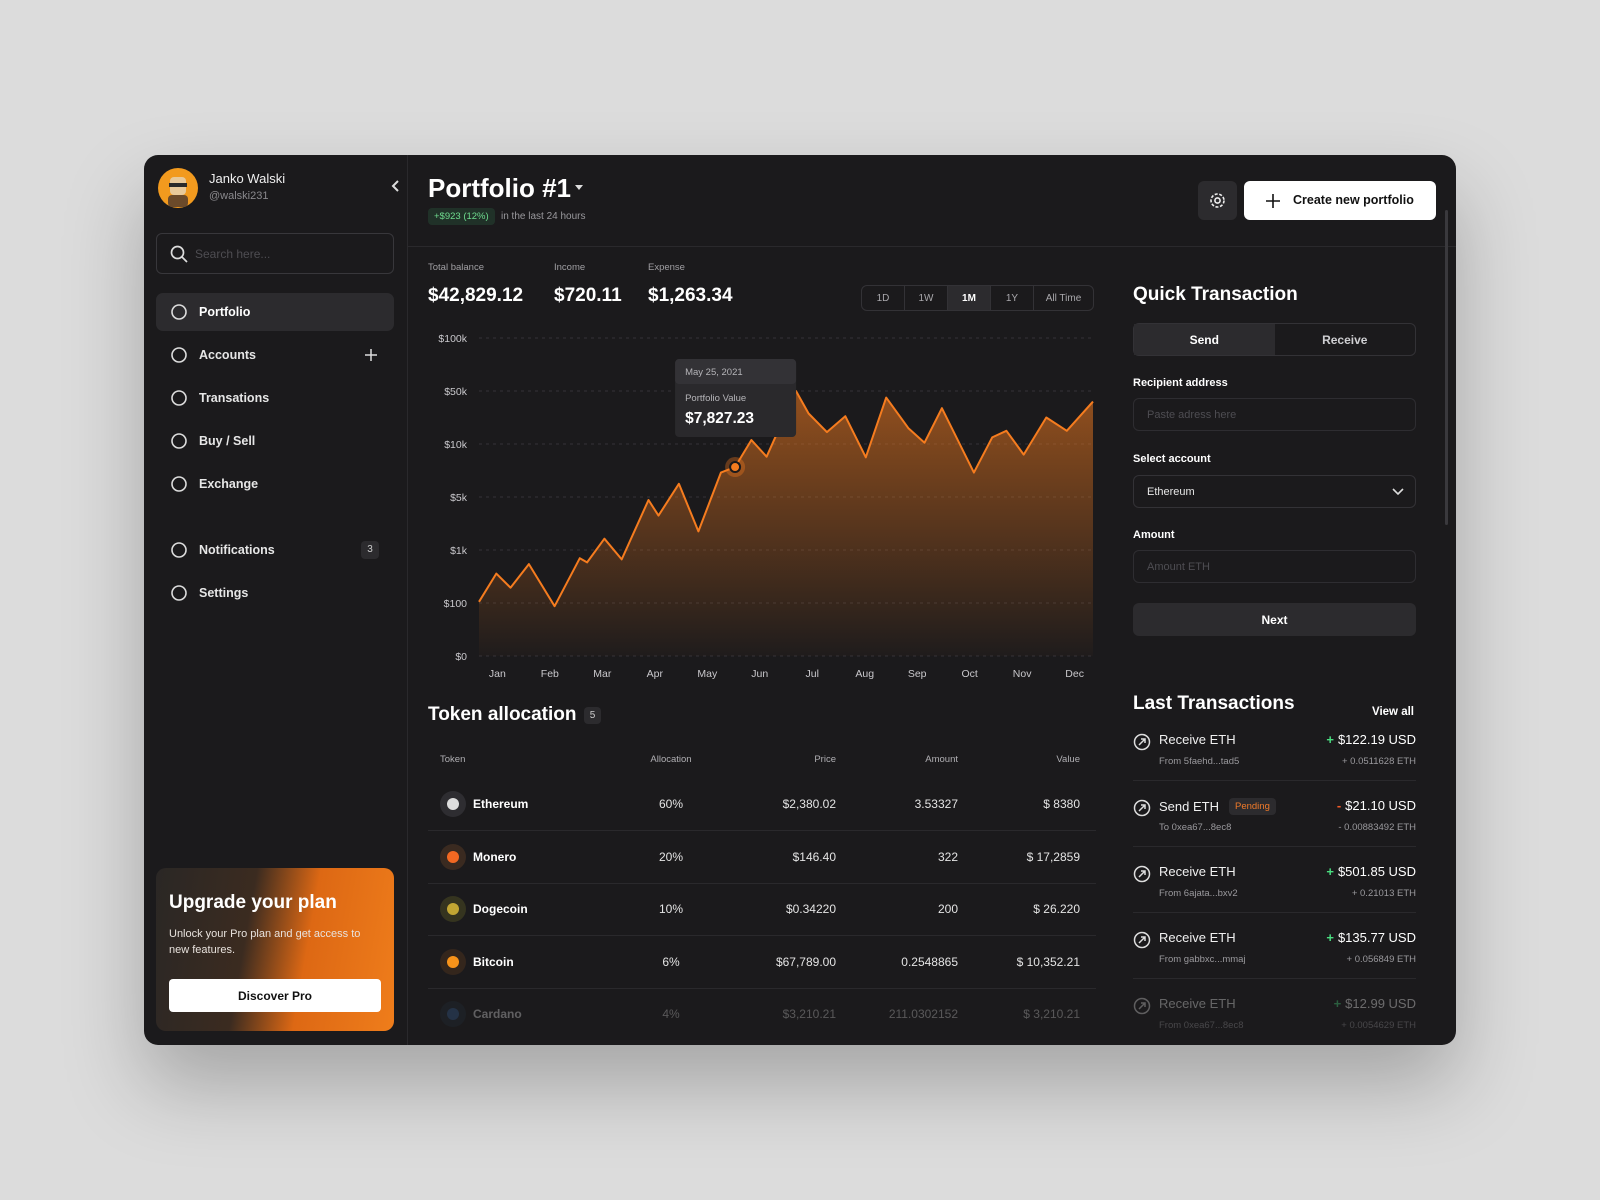  What do you see at coordinates (671, 1014) in the screenshot?
I see `table-cell: 4%` at bounding box center [671, 1014].